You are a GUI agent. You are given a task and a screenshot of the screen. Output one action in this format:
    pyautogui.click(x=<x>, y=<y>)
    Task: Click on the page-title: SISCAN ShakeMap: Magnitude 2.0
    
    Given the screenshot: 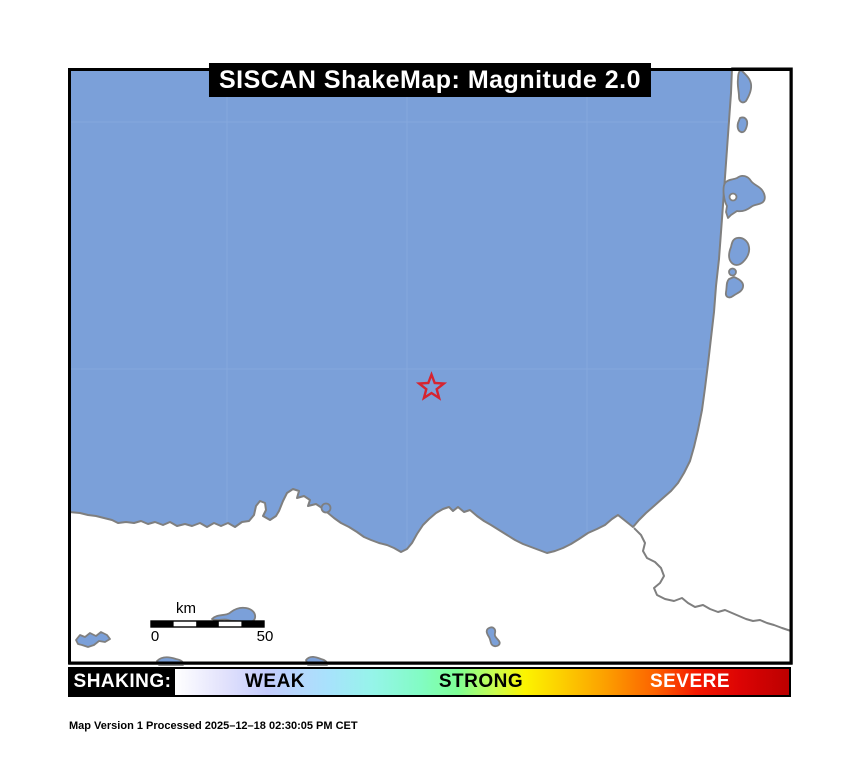 What is the action you would take?
    pyautogui.click(x=430, y=80)
    